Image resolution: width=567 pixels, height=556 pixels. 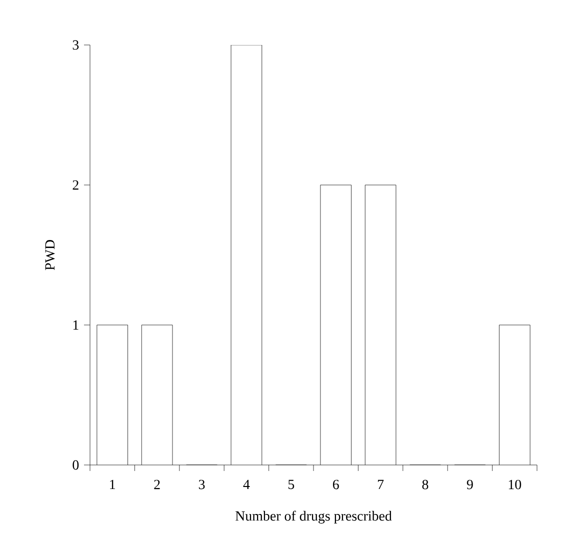 What do you see at coordinates (75, 45) in the screenshot?
I see `y-tick-label: 3` at bounding box center [75, 45].